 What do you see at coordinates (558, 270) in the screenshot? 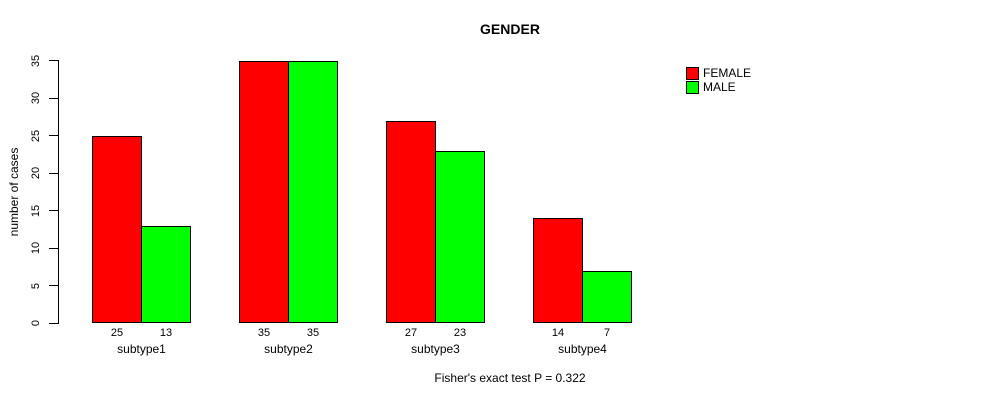
I see `bar-female-subtype4` at bounding box center [558, 270].